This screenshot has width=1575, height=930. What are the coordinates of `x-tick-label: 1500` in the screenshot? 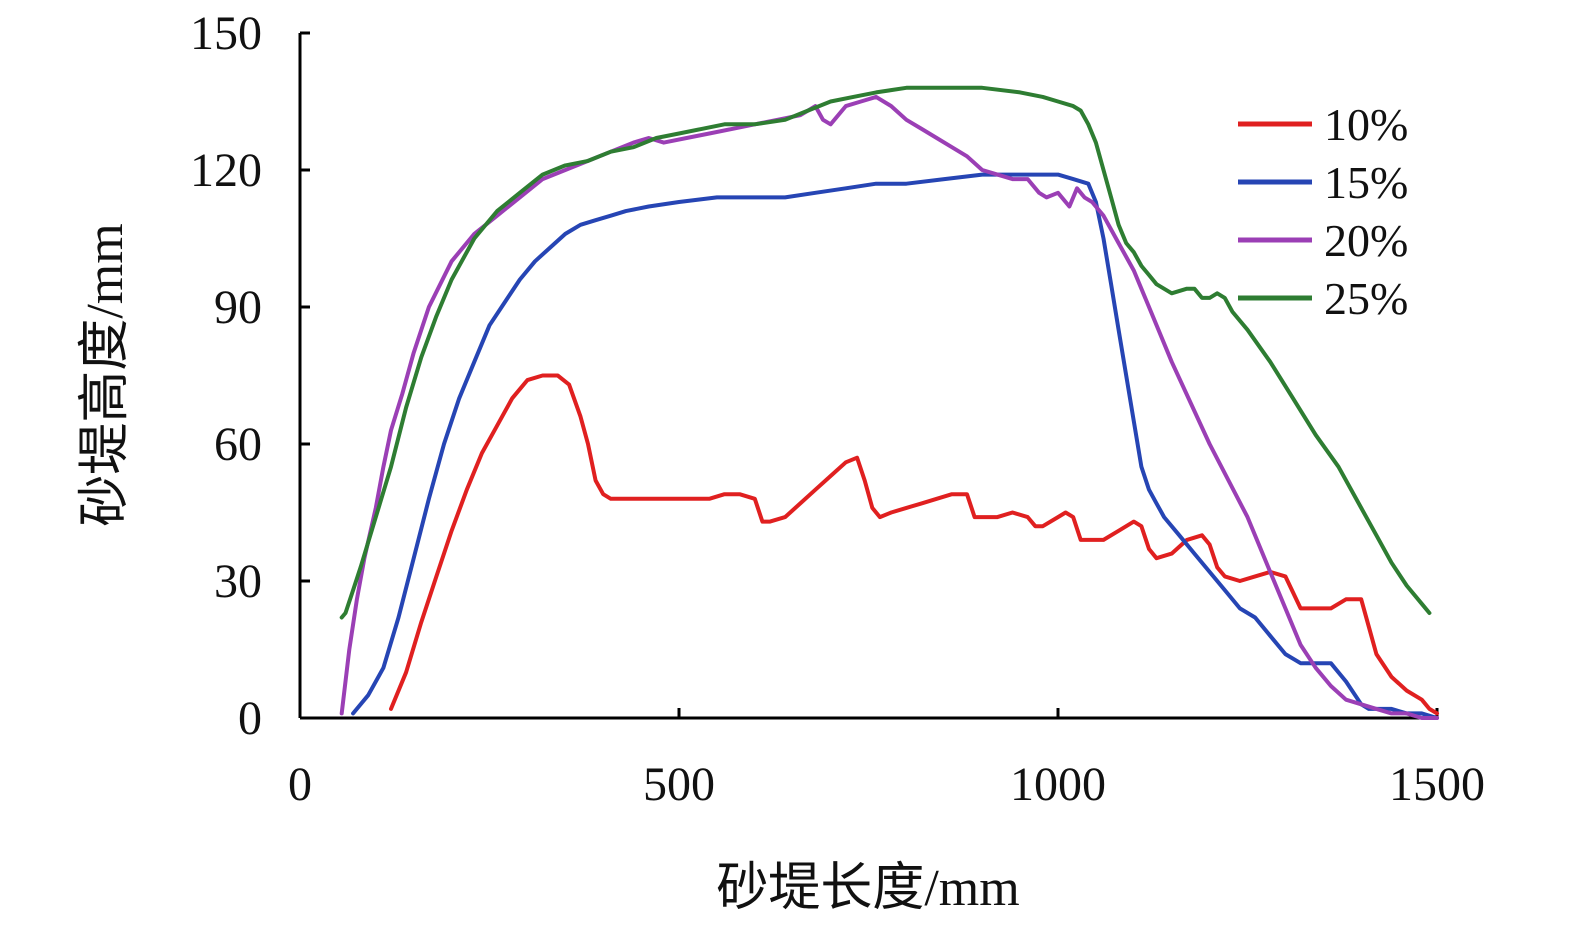 It's located at (1437, 784).